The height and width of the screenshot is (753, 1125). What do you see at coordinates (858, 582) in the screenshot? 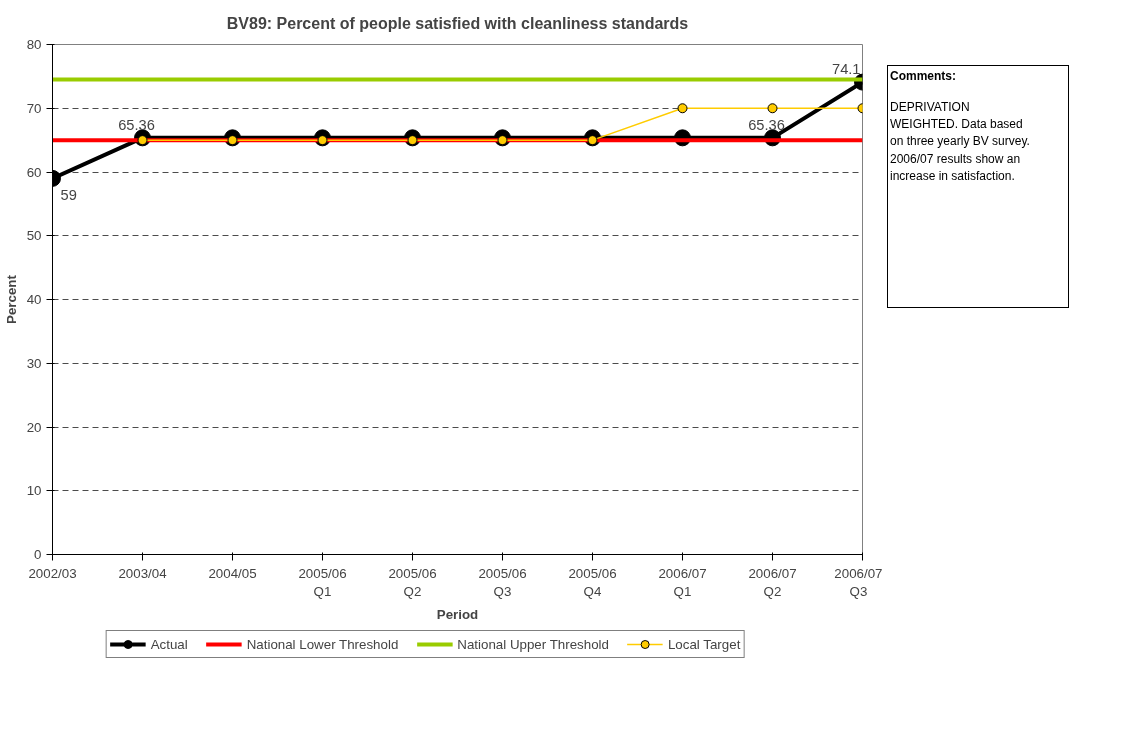
I see `x-tick-label: 2006/07 Q3` at bounding box center [858, 582].